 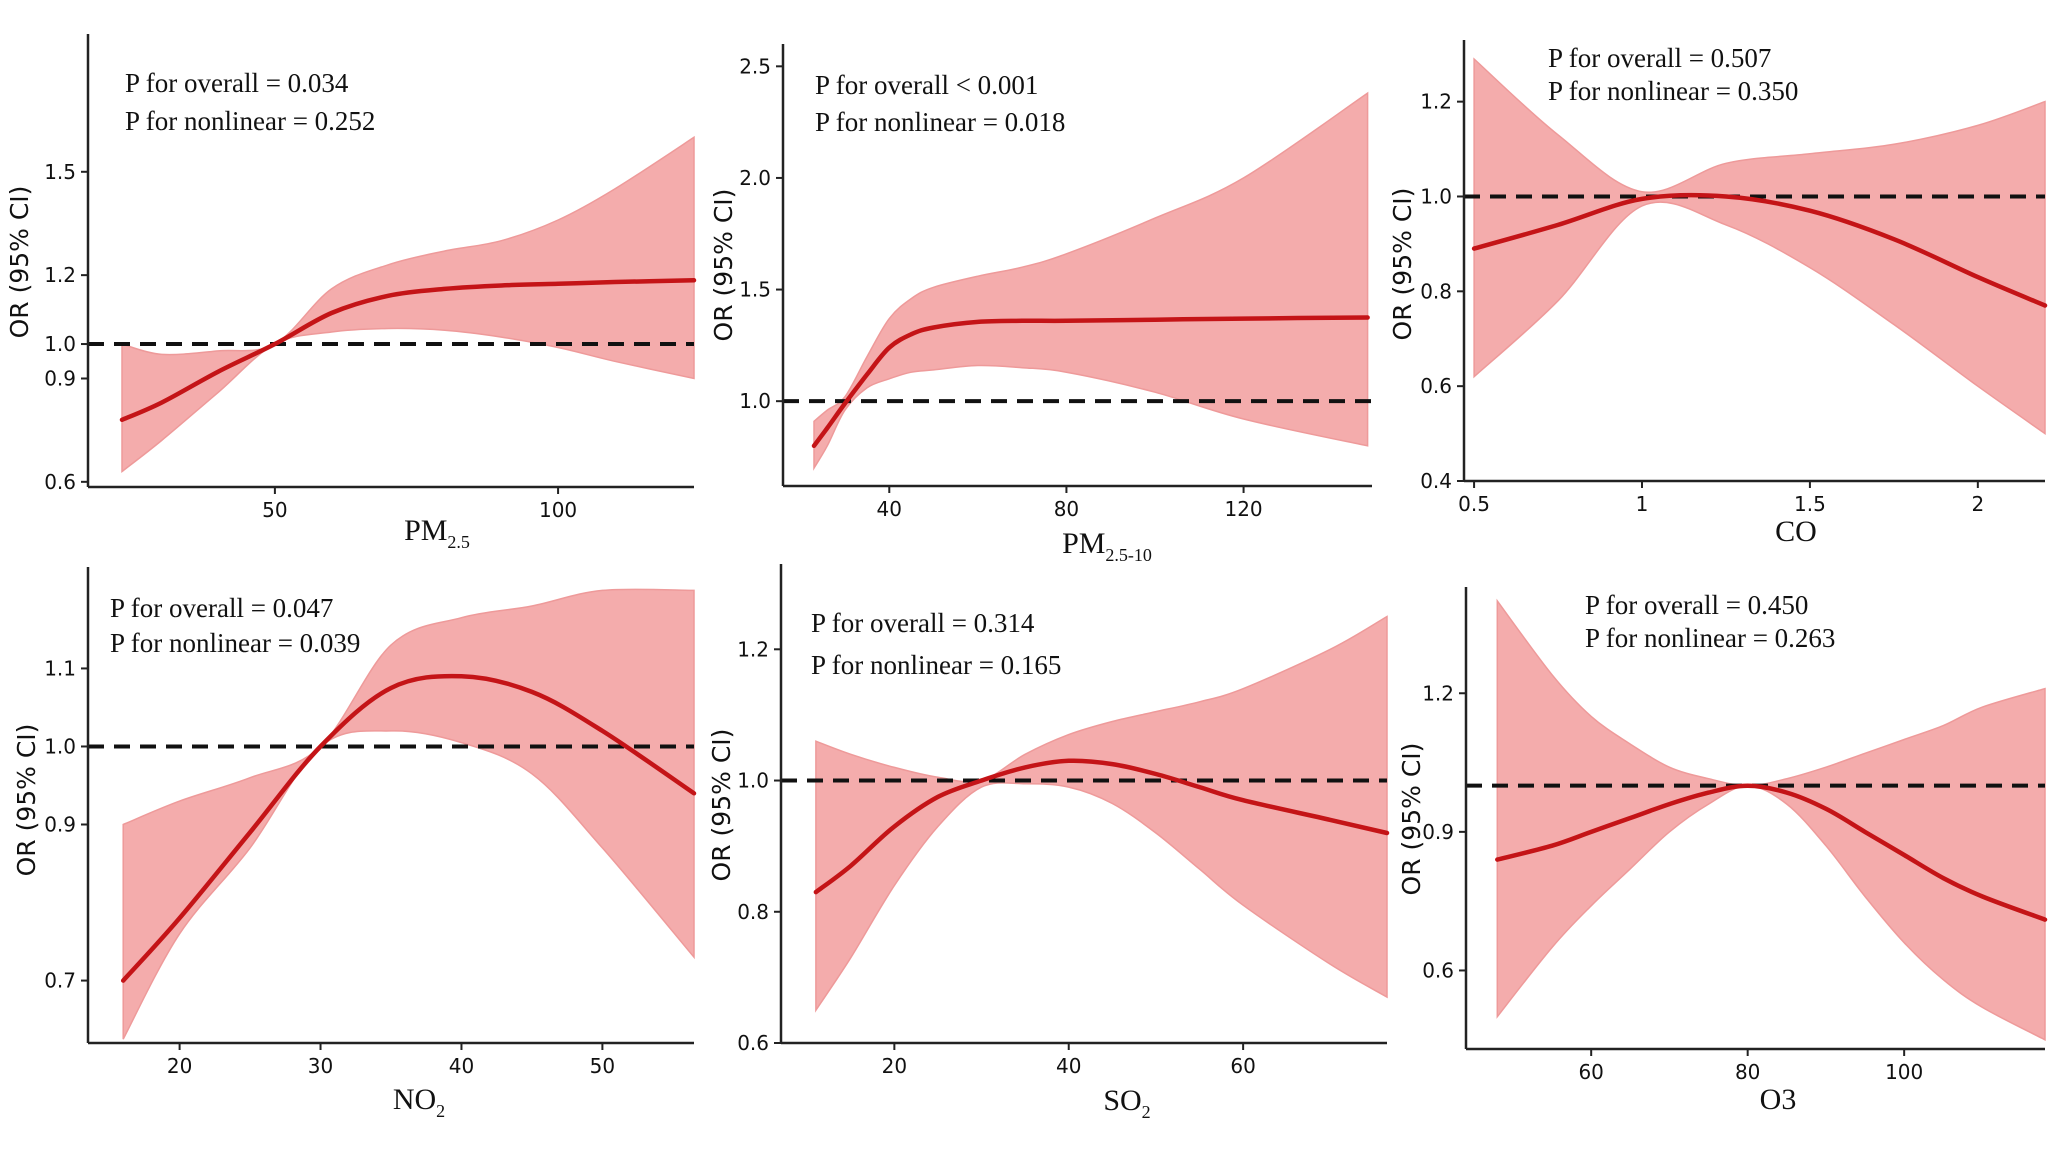 I want to click on p-value-annotation: P for nonlinear = 0.018, so click(x=940, y=122).